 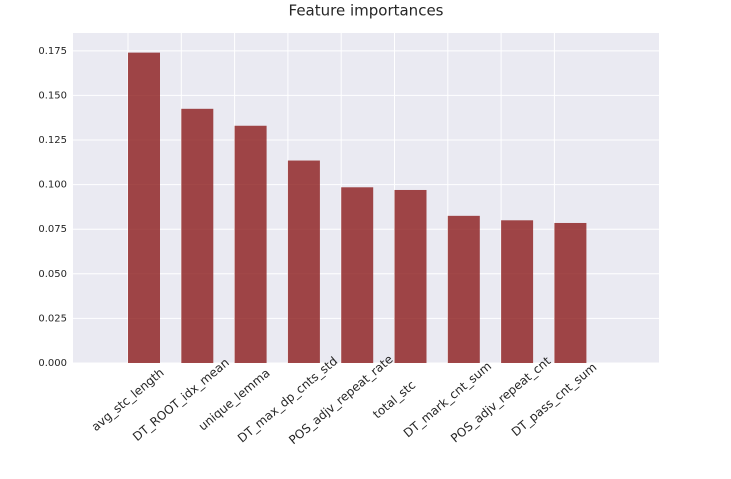 What do you see at coordinates (394, 400) in the screenshot?
I see `x-tick-label: total_stc` at bounding box center [394, 400].